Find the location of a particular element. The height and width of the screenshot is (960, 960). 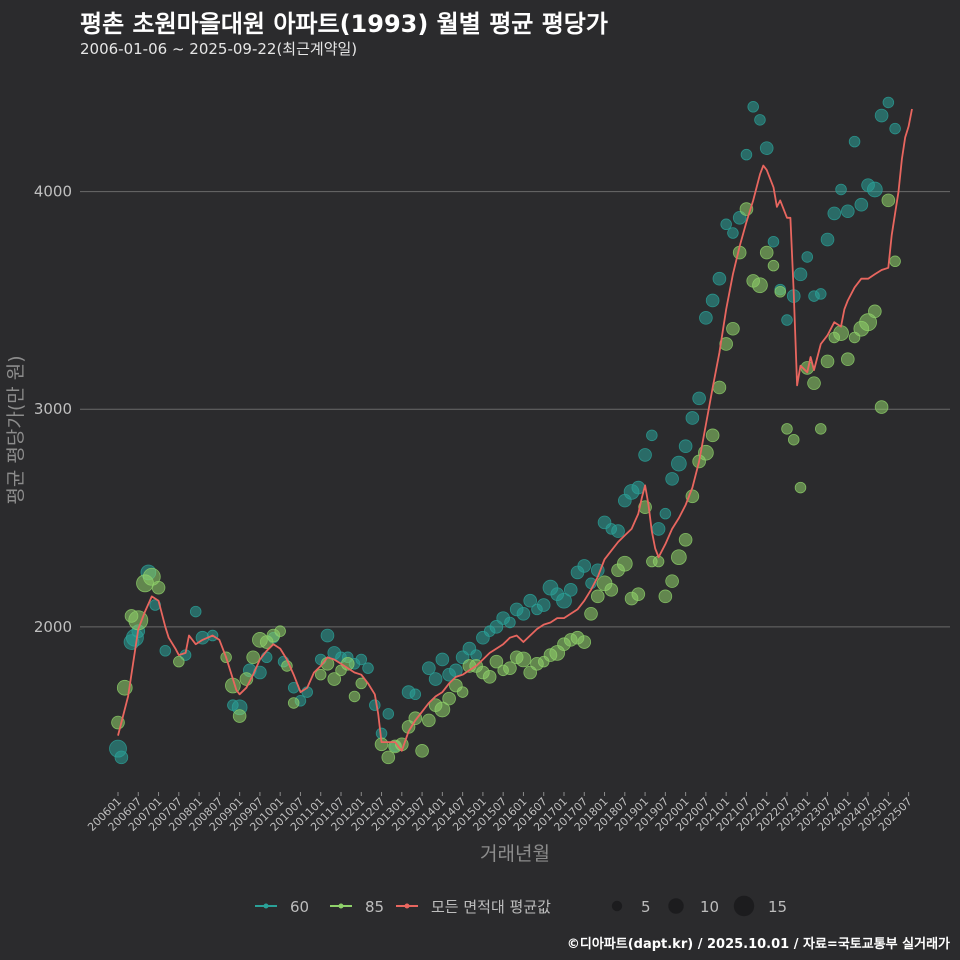

legend: 60 85 모든 면적대 평균값 5 10 15 is located at coordinates (521, 906).